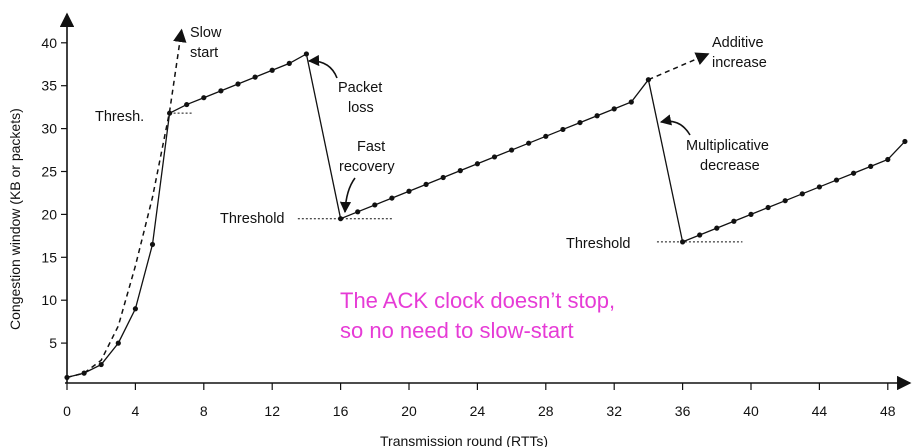  Describe the element at coordinates (751, 411) in the screenshot. I see `x-tick-label: 40` at that location.